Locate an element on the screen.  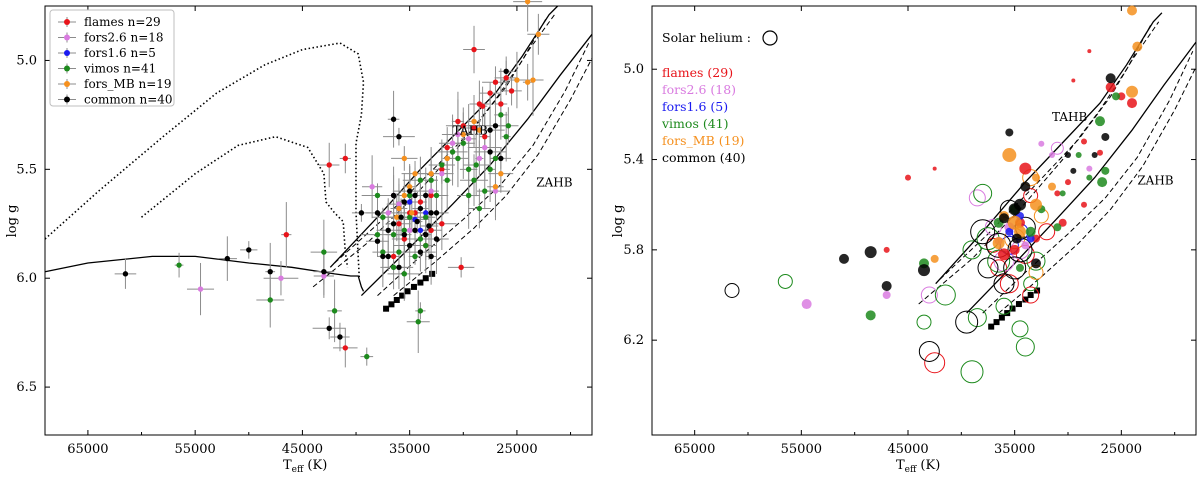
right-tahb-dashed-2-track is located at coordinates (1035, 164).